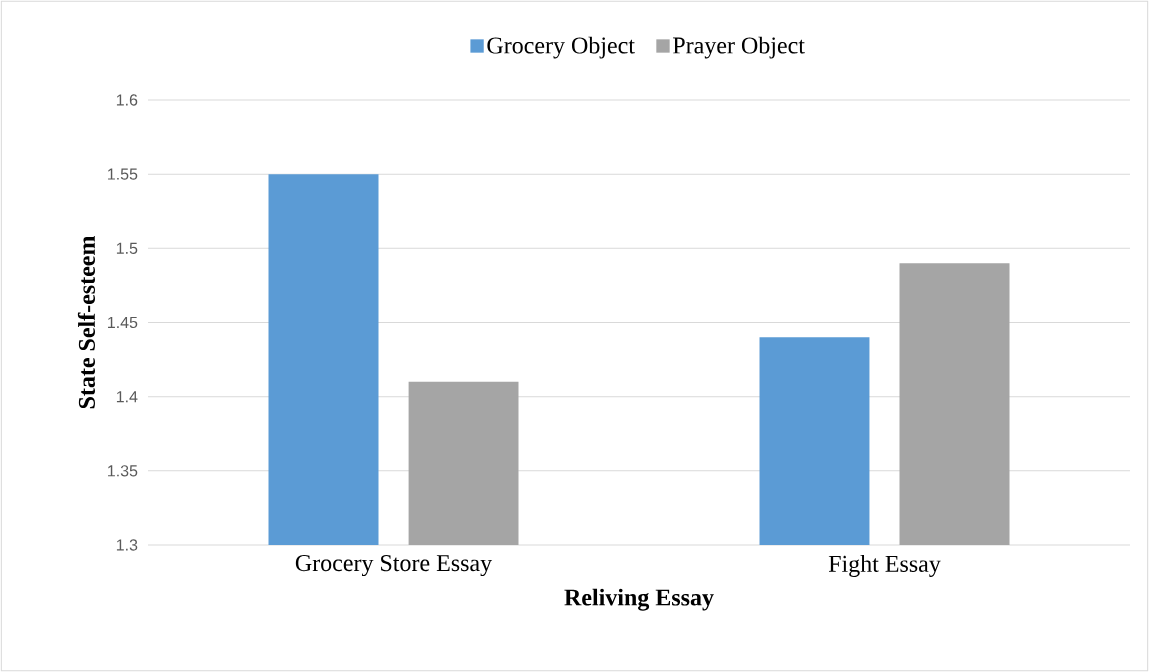  I want to click on y-axis-title: State Self-esteem, so click(86, 322).